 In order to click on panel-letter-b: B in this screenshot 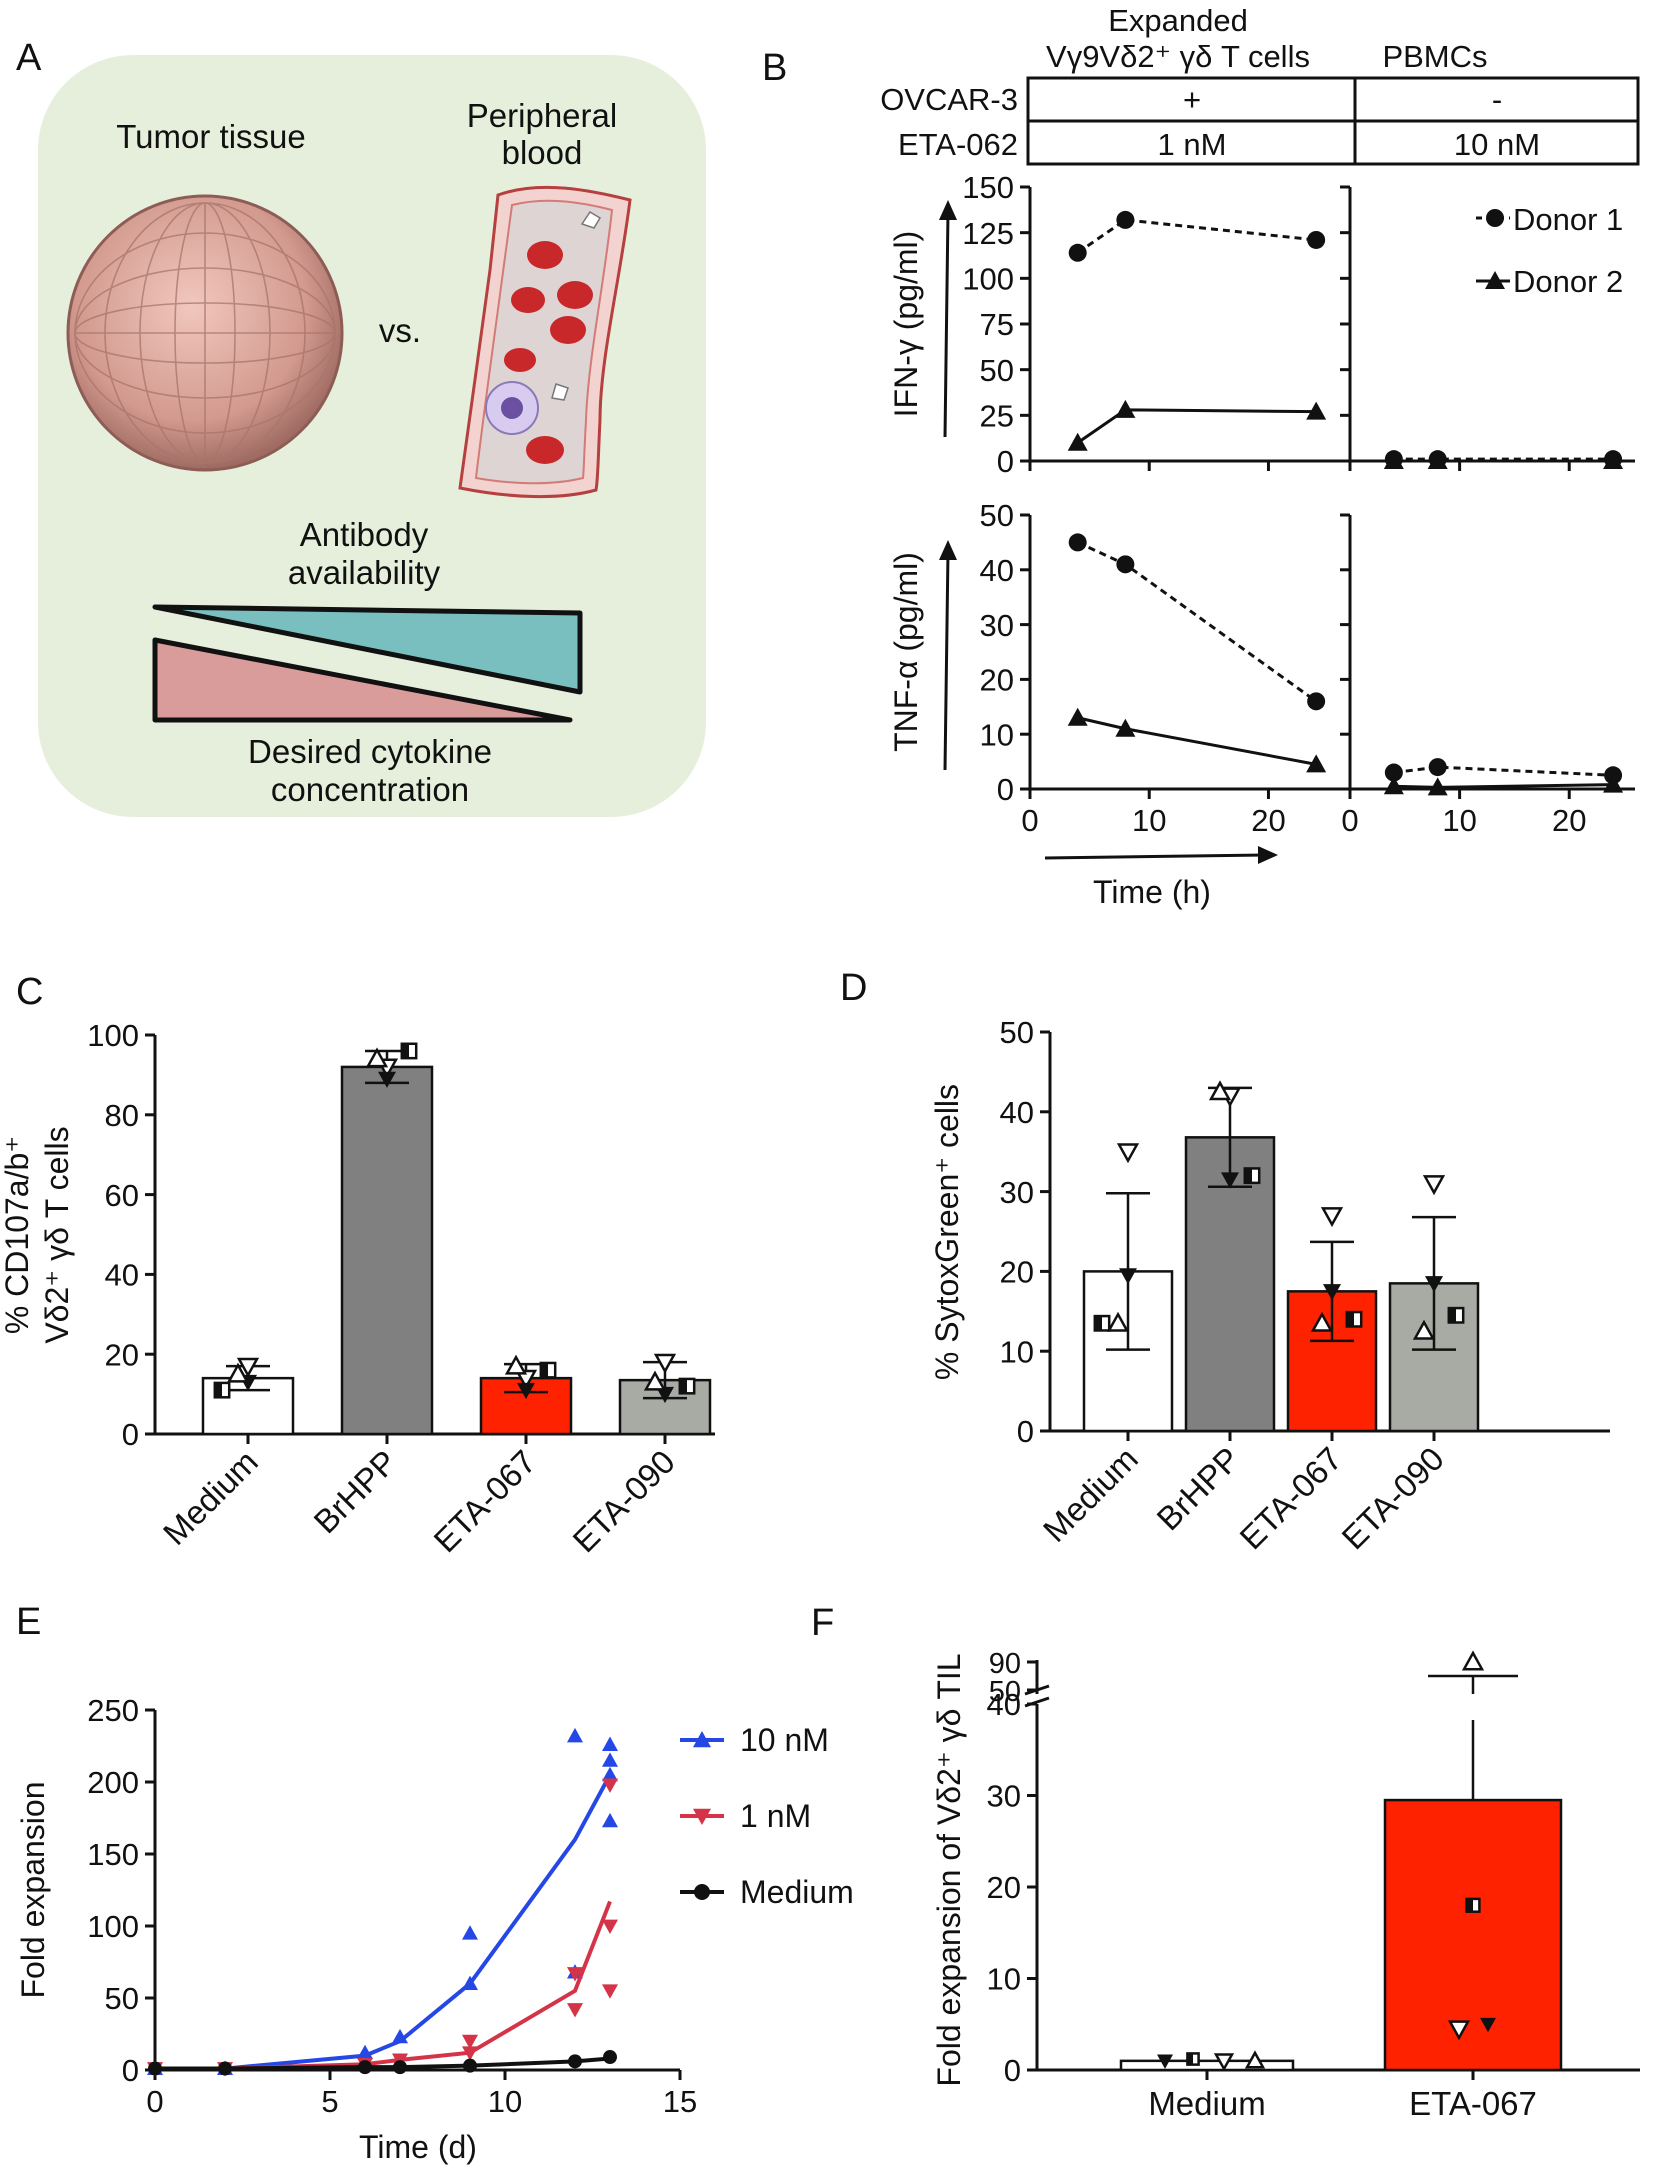, I will do `click(774, 68)`.